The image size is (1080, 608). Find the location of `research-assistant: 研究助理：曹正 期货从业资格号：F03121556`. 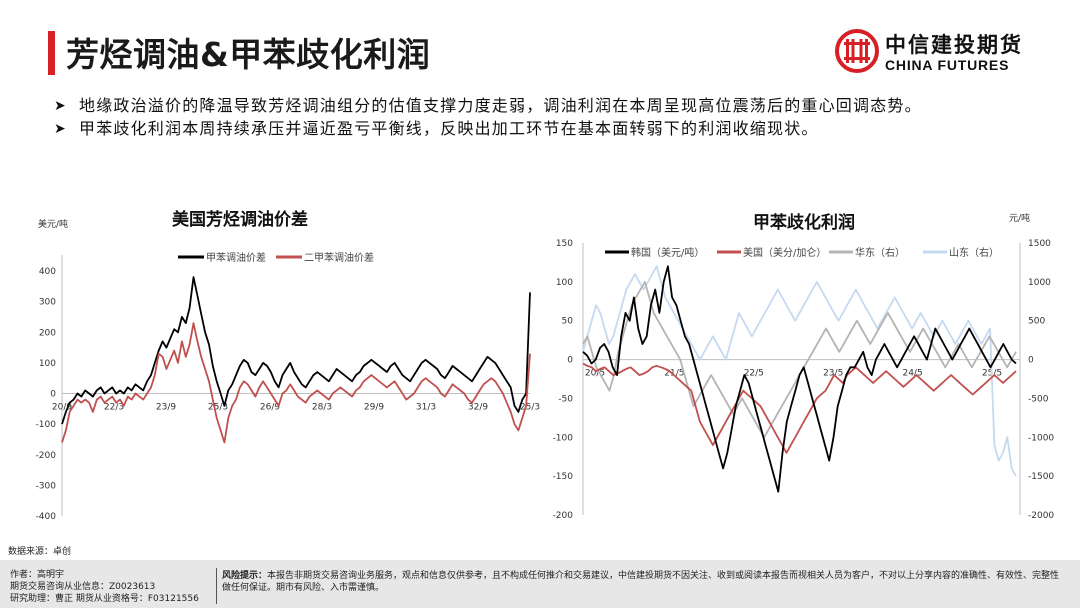

research-assistant: 研究助理：曹正 期货从业资格号：F03121556 is located at coordinates (104, 599).